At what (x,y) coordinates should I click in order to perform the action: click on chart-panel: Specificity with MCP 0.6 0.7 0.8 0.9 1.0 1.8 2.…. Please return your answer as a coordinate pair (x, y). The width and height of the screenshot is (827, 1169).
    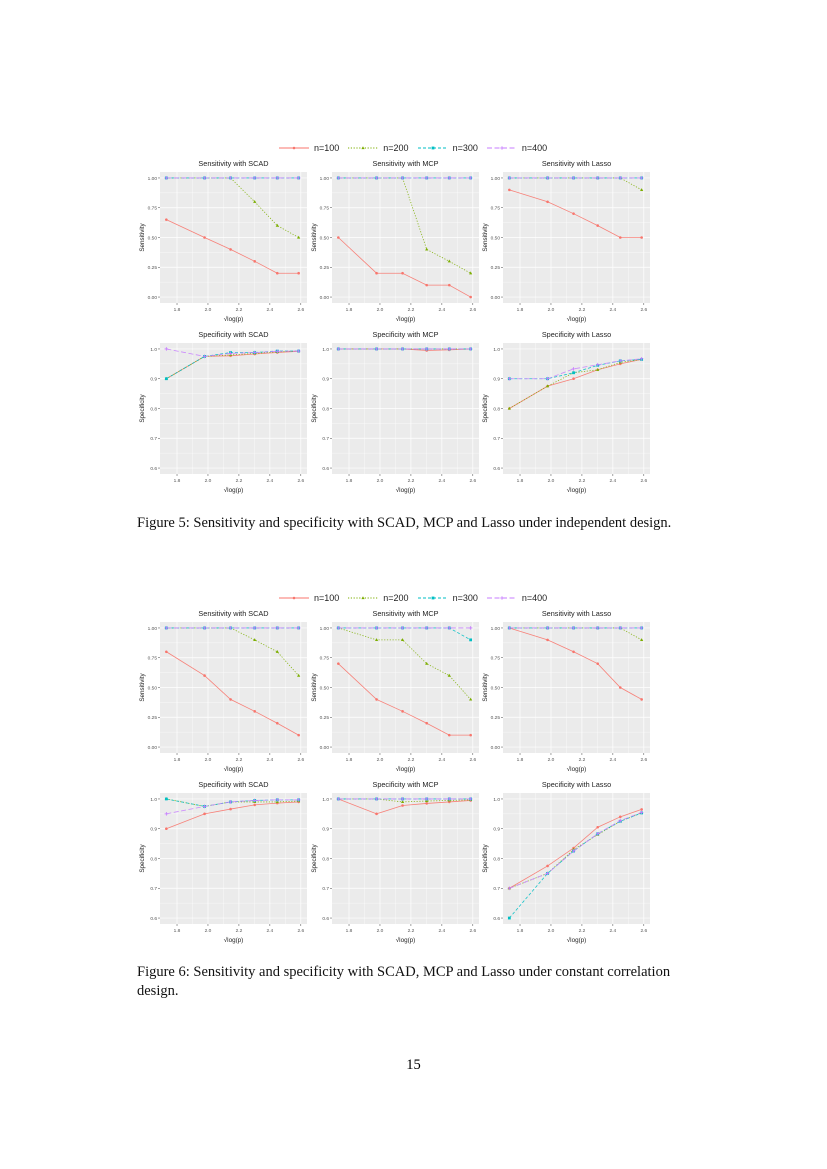
    Looking at the image, I should click on (395, 862).